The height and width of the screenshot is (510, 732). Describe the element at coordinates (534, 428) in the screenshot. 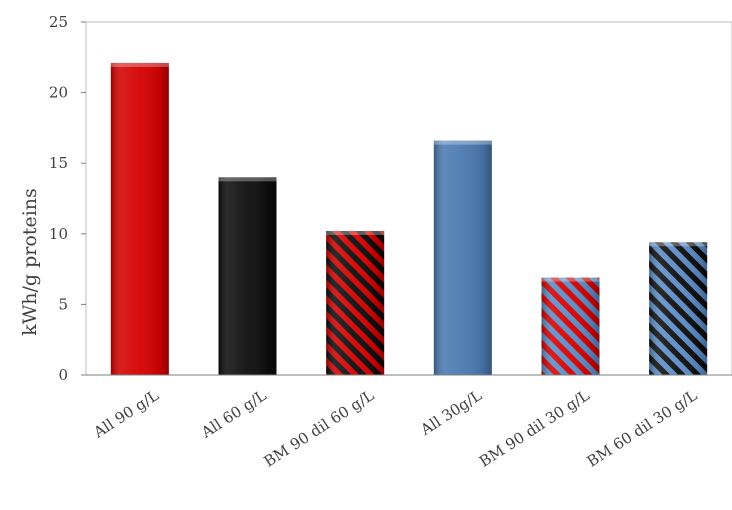

I see `x-tick-label: BM 90 dil 30 g/L` at that location.